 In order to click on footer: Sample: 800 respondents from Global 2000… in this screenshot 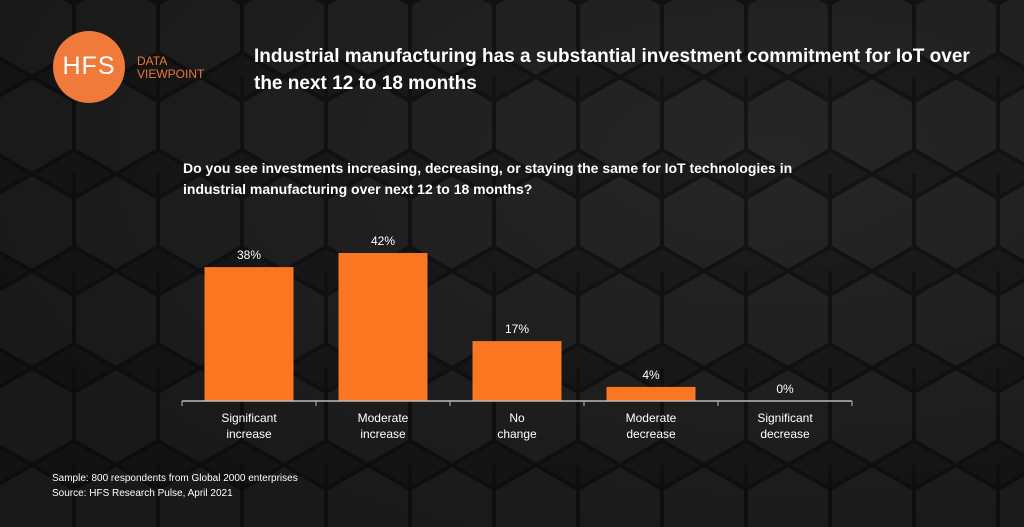, I will do `click(175, 486)`.